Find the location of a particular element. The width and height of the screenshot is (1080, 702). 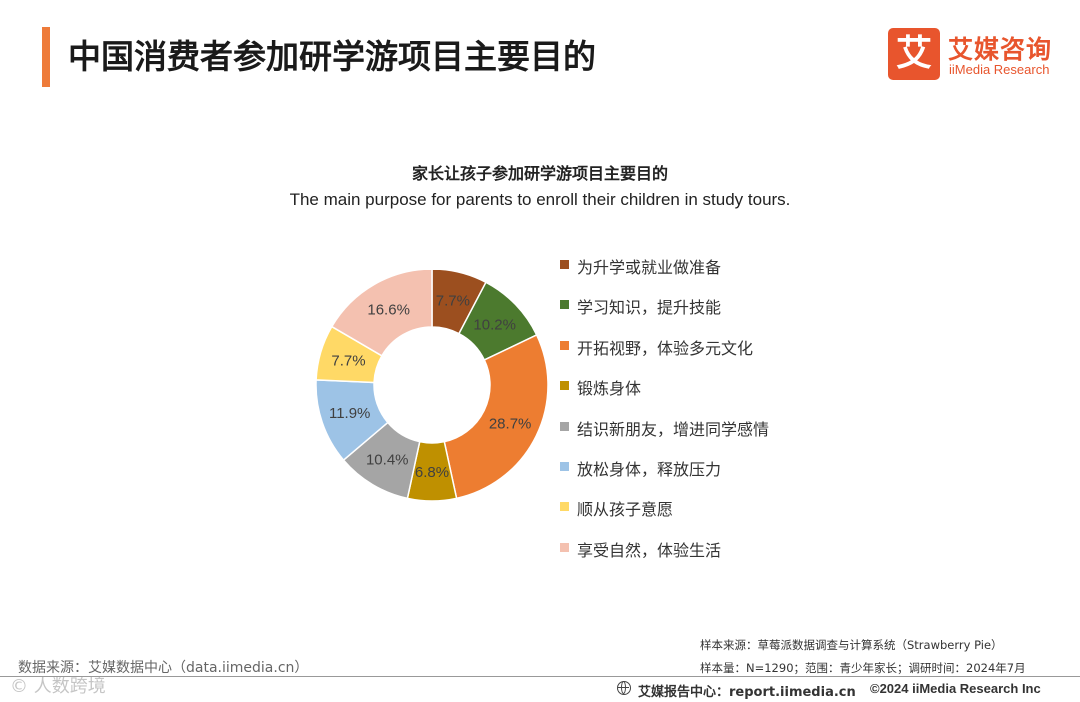

slice-value-label: 28.7% is located at coordinates (510, 423).